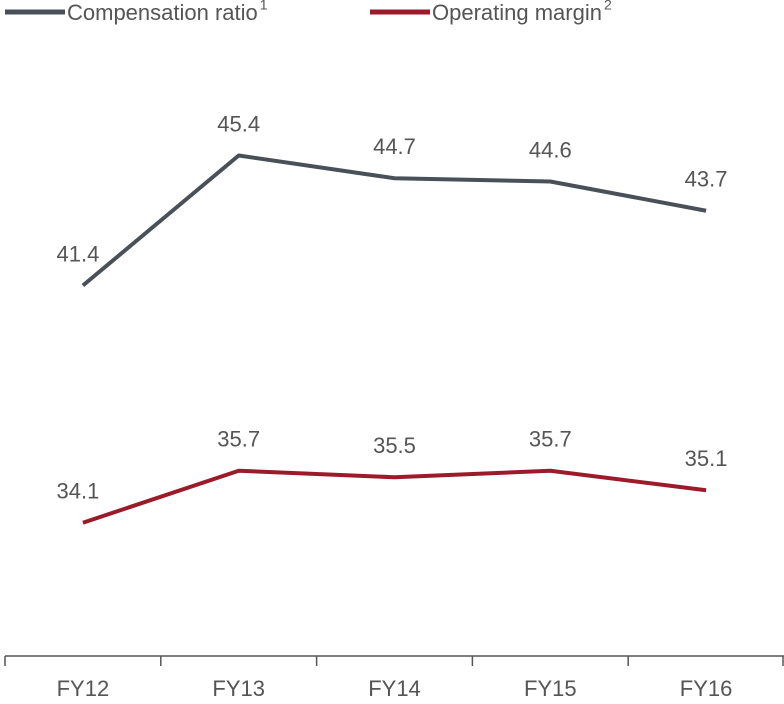 This screenshot has height=704, width=784. Describe the element at coordinates (706, 179) in the screenshot. I see `data-label: 43.7` at that location.